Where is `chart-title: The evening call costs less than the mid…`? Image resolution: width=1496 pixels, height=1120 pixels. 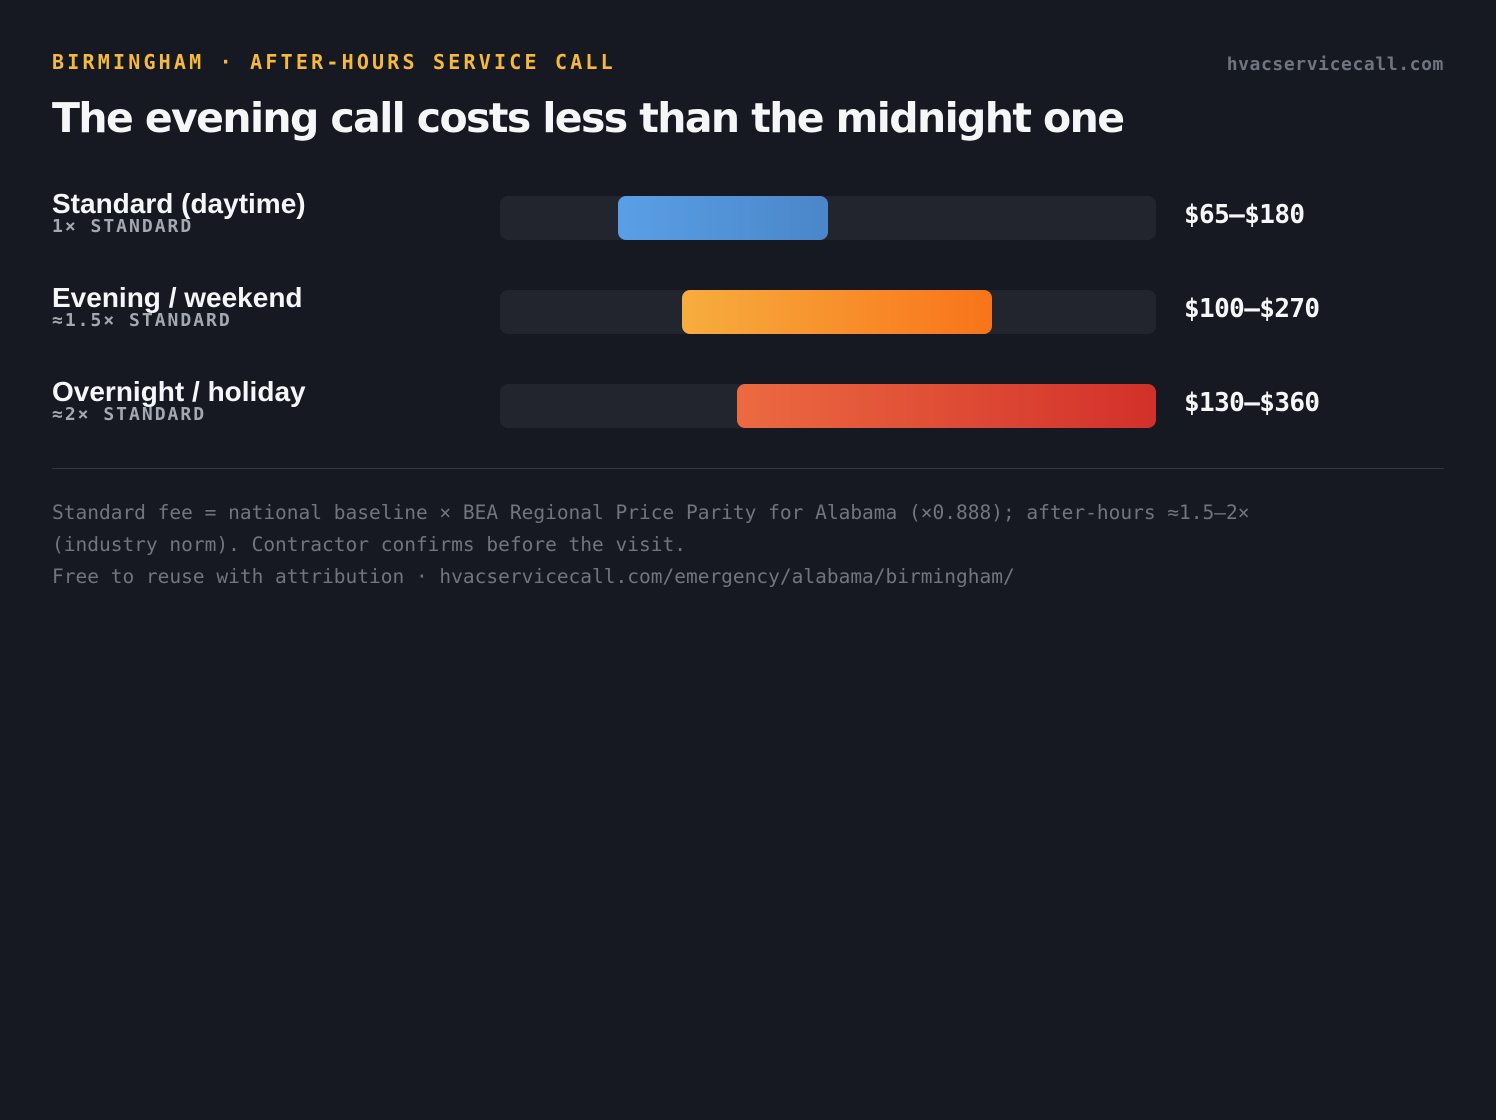 chart-title: The evening call costs less than the mid… is located at coordinates (588, 118).